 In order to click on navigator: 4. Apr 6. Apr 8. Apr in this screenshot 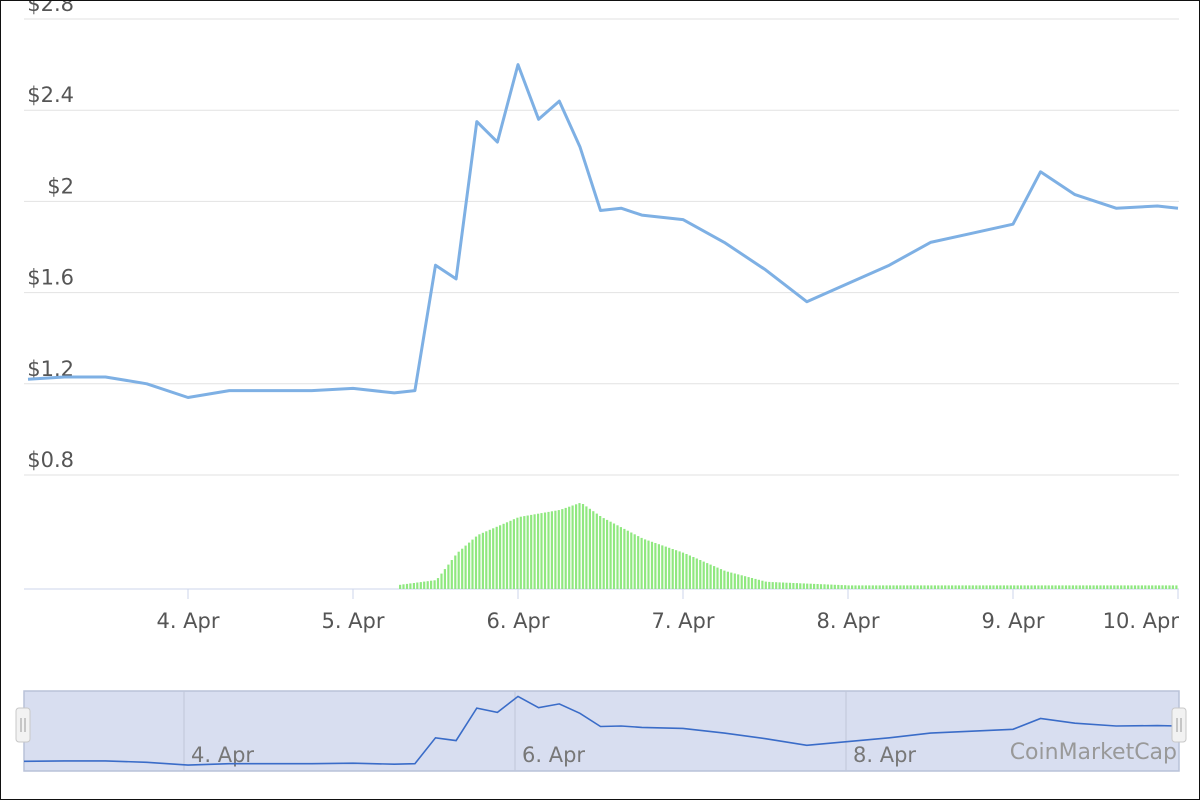, I will do `click(601, 731)`.